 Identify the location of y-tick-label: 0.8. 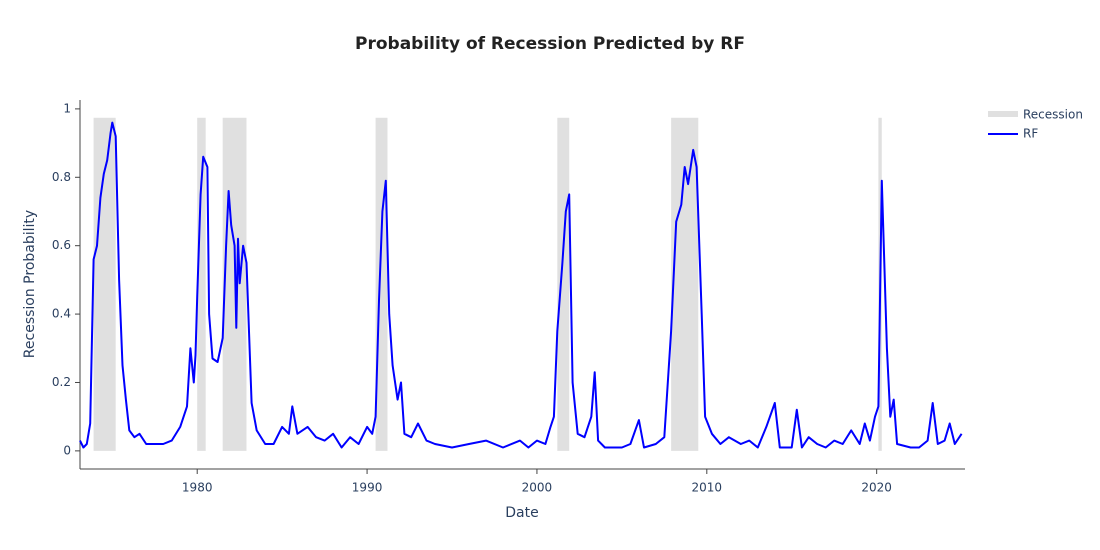
(61, 177).